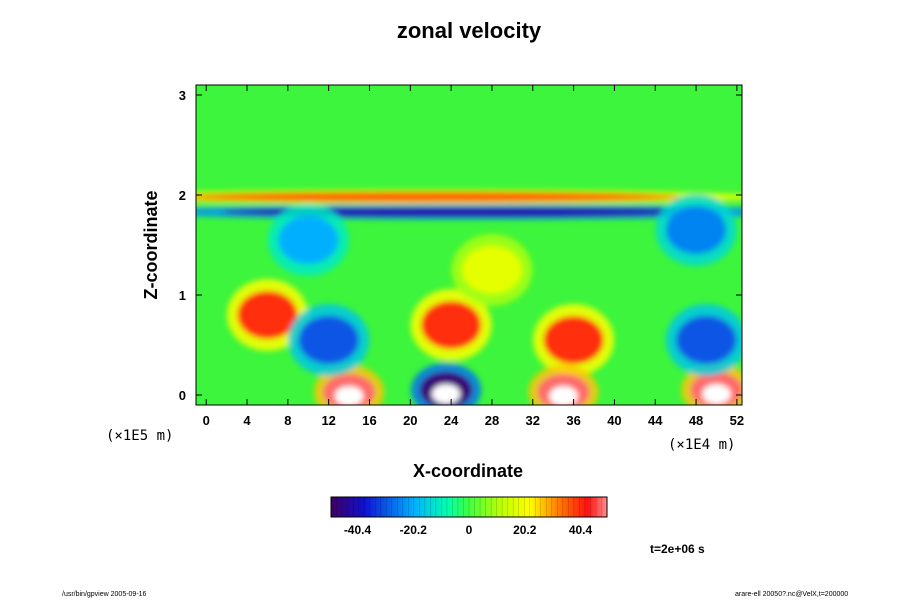 The height and width of the screenshot is (600, 900). What do you see at coordinates (287, 420) in the screenshot?
I see `x-tick-label: 8` at bounding box center [287, 420].